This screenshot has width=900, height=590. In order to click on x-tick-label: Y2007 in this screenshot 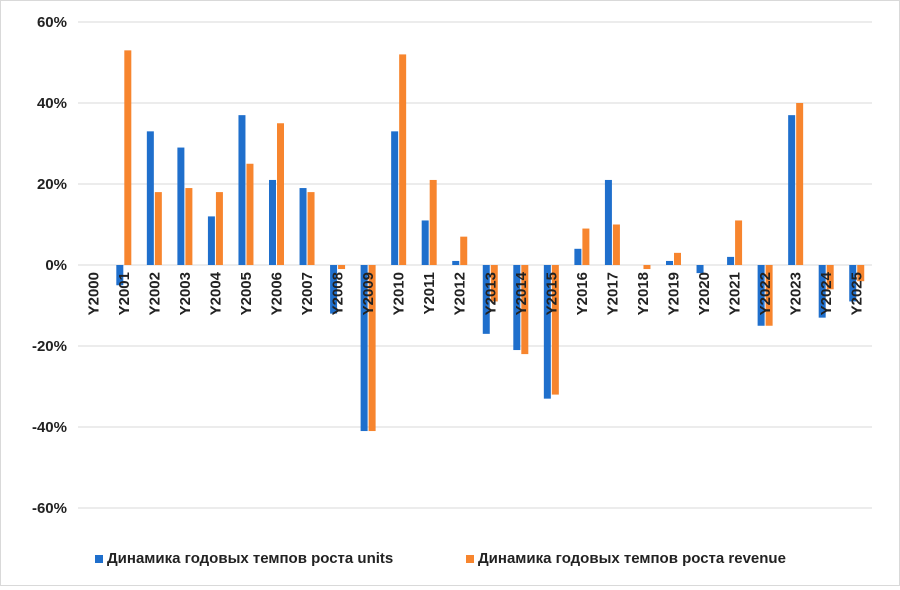, I will do `click(307, 293)`.